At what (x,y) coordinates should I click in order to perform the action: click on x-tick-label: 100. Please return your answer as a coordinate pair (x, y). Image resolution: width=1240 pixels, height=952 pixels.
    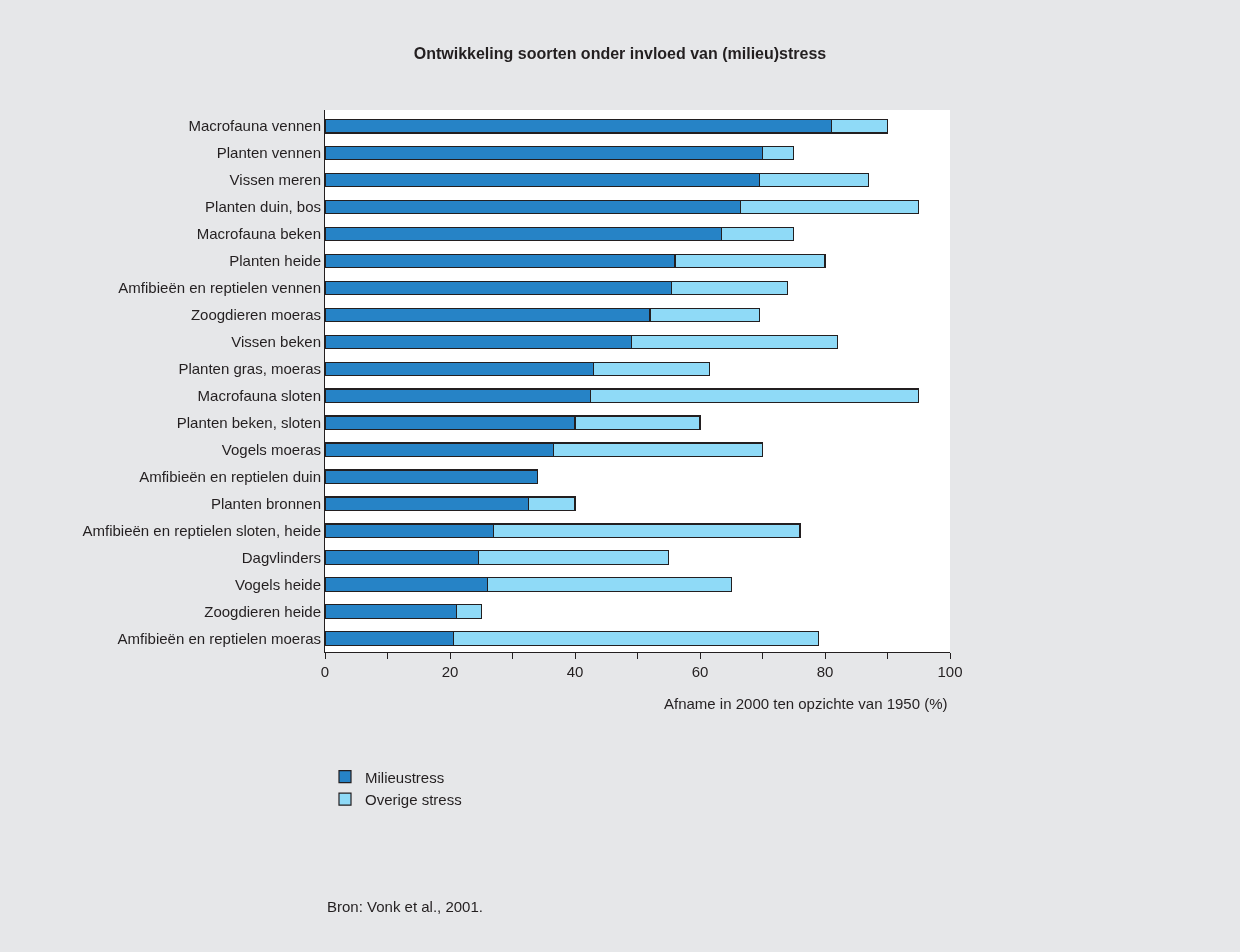
    Looking at the image, I should click on (950, 671).